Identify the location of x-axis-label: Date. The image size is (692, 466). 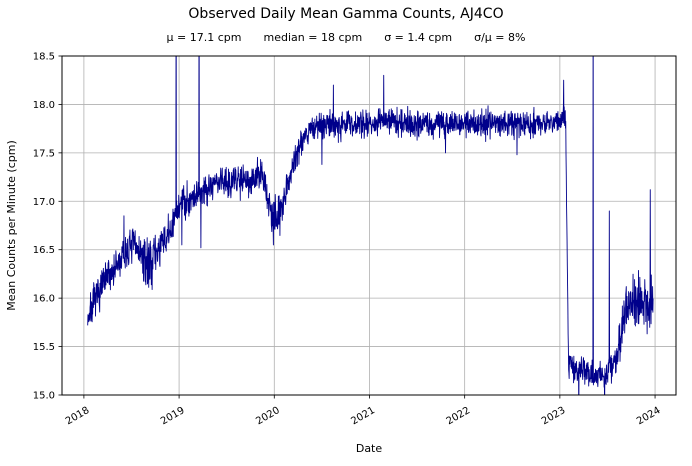
(369, 448).